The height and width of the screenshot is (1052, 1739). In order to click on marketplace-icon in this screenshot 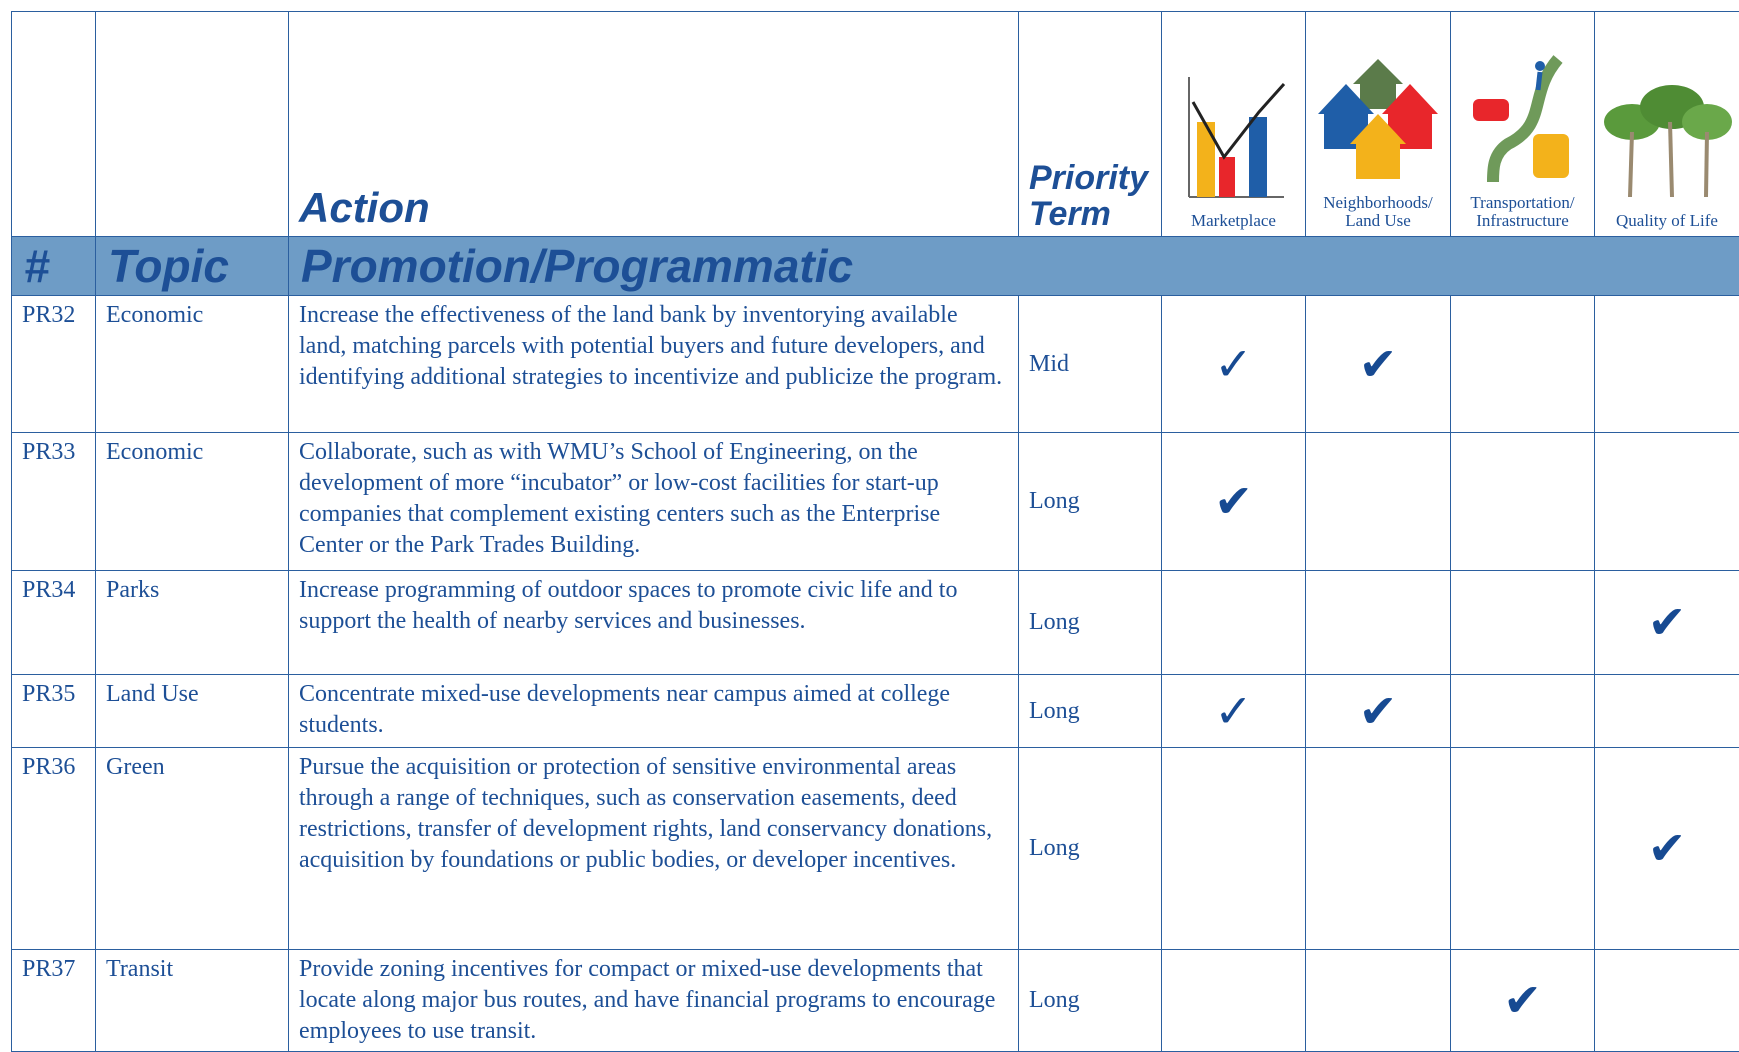, I will do `click(1234, 137)`.